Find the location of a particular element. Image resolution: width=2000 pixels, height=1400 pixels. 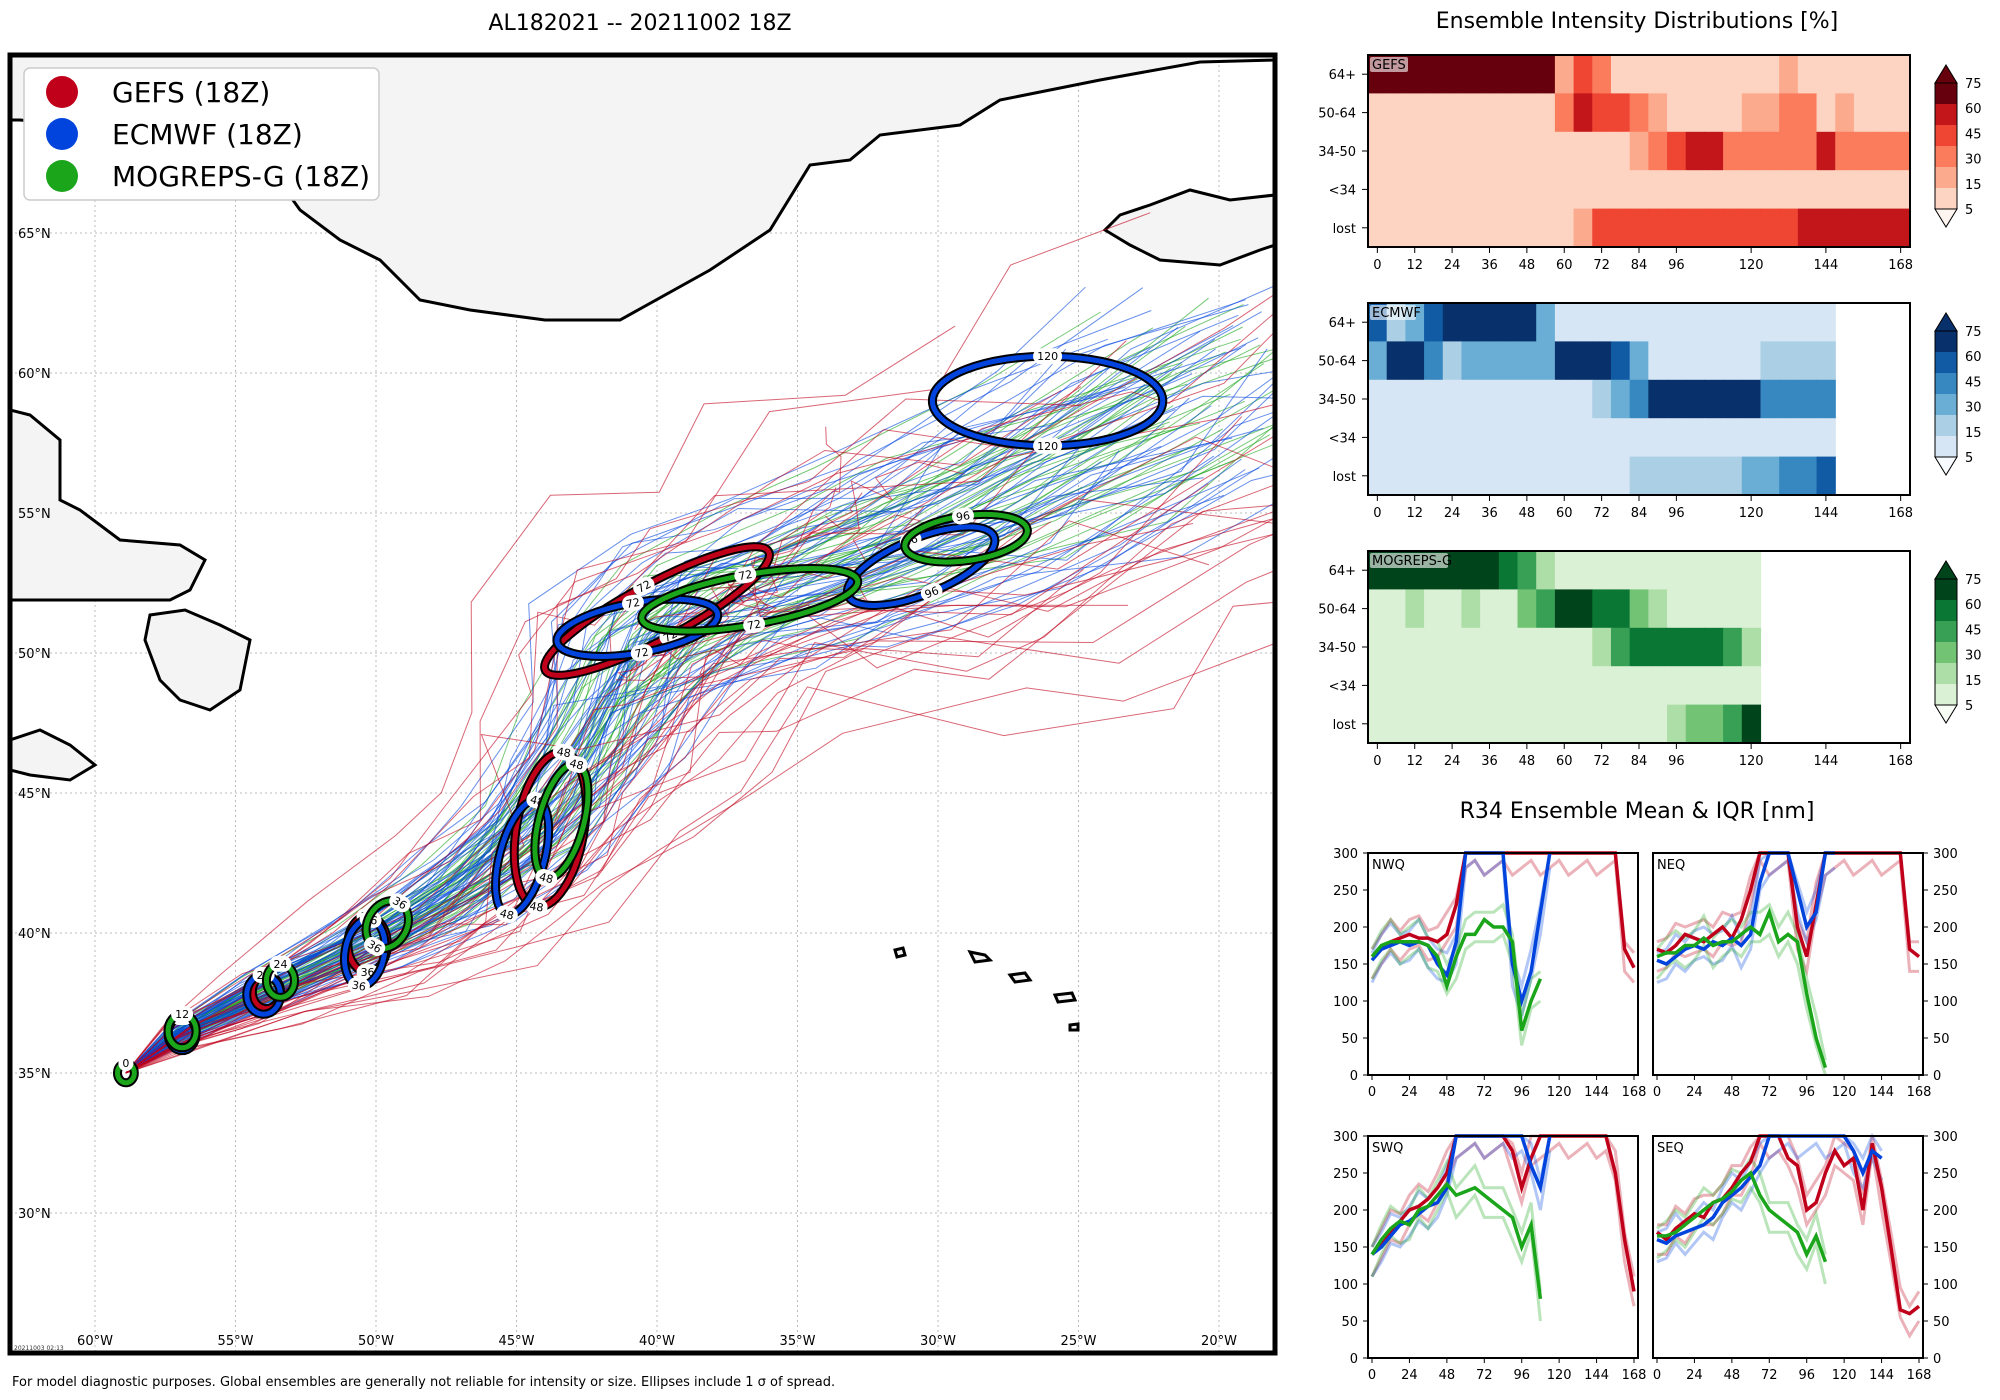

xtick-label: 168 is located at coordinates (1900, 265).